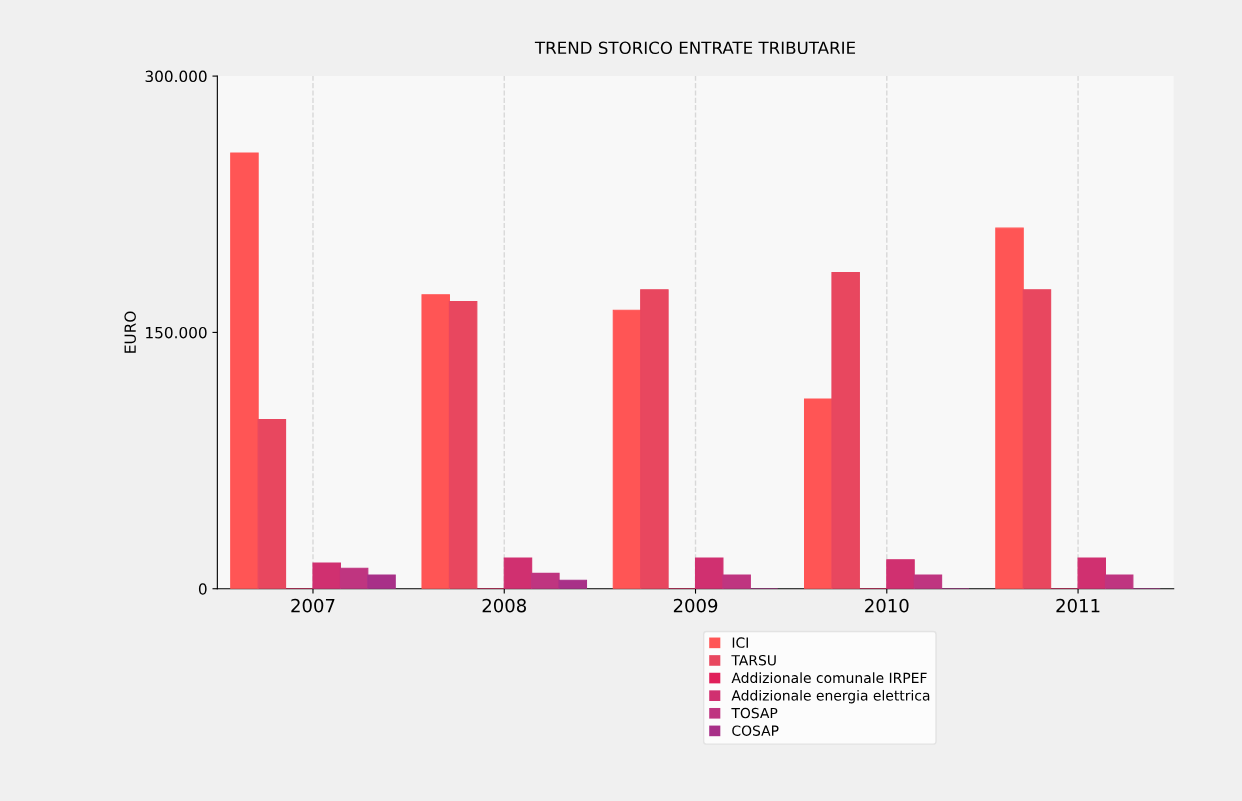  What do you see at coordinates (754, 713) in the screenshot?
I see `legend-label: TOSAP` at bounding box center [754, 713].